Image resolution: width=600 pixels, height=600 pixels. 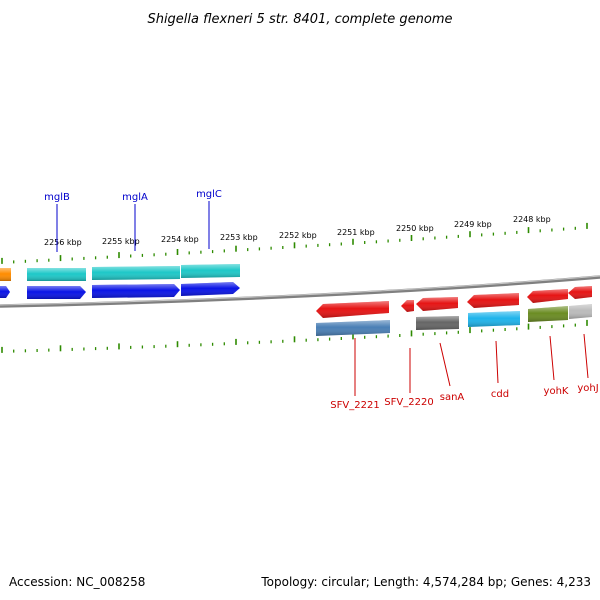 I want to click on gene-label-SFV_2220: SFV_2220, so click(x=408, y=402).